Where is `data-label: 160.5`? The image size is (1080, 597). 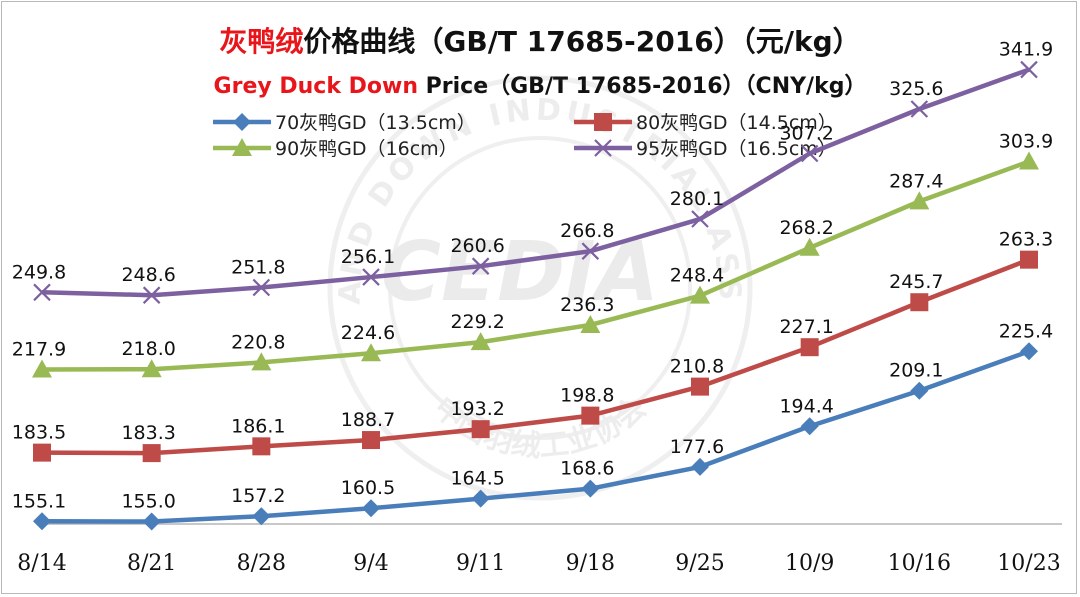 data-label: 160.5 is located at coordinates (368, 488).